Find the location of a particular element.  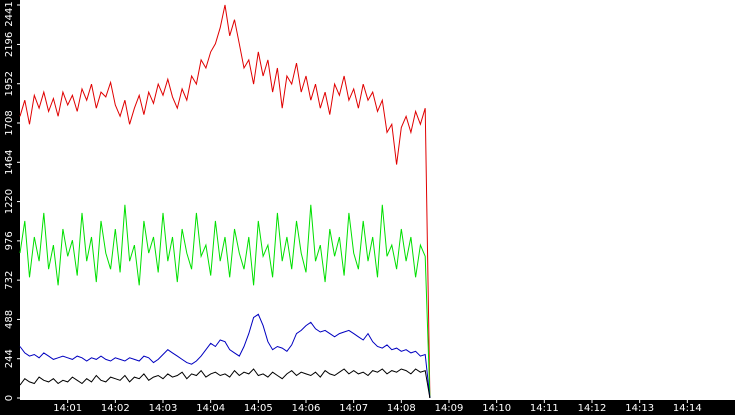

x-tick-label: 14:04 is located at coordinates (210, 408).